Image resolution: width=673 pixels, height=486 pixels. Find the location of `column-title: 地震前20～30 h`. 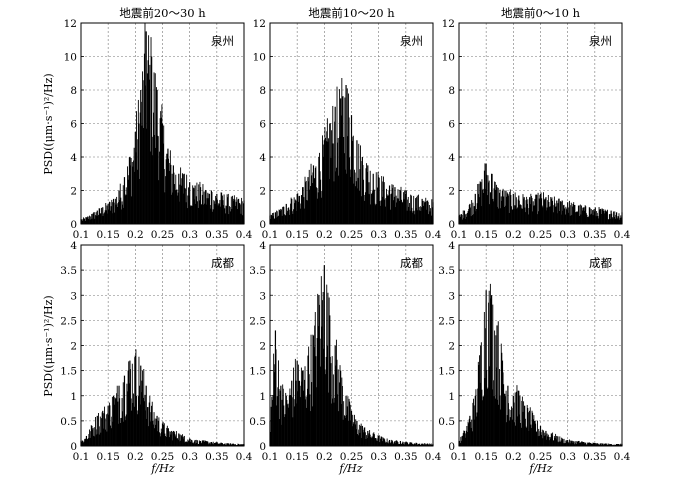

column-title: 地震前20～30 h is located at coordinates (162, 13).